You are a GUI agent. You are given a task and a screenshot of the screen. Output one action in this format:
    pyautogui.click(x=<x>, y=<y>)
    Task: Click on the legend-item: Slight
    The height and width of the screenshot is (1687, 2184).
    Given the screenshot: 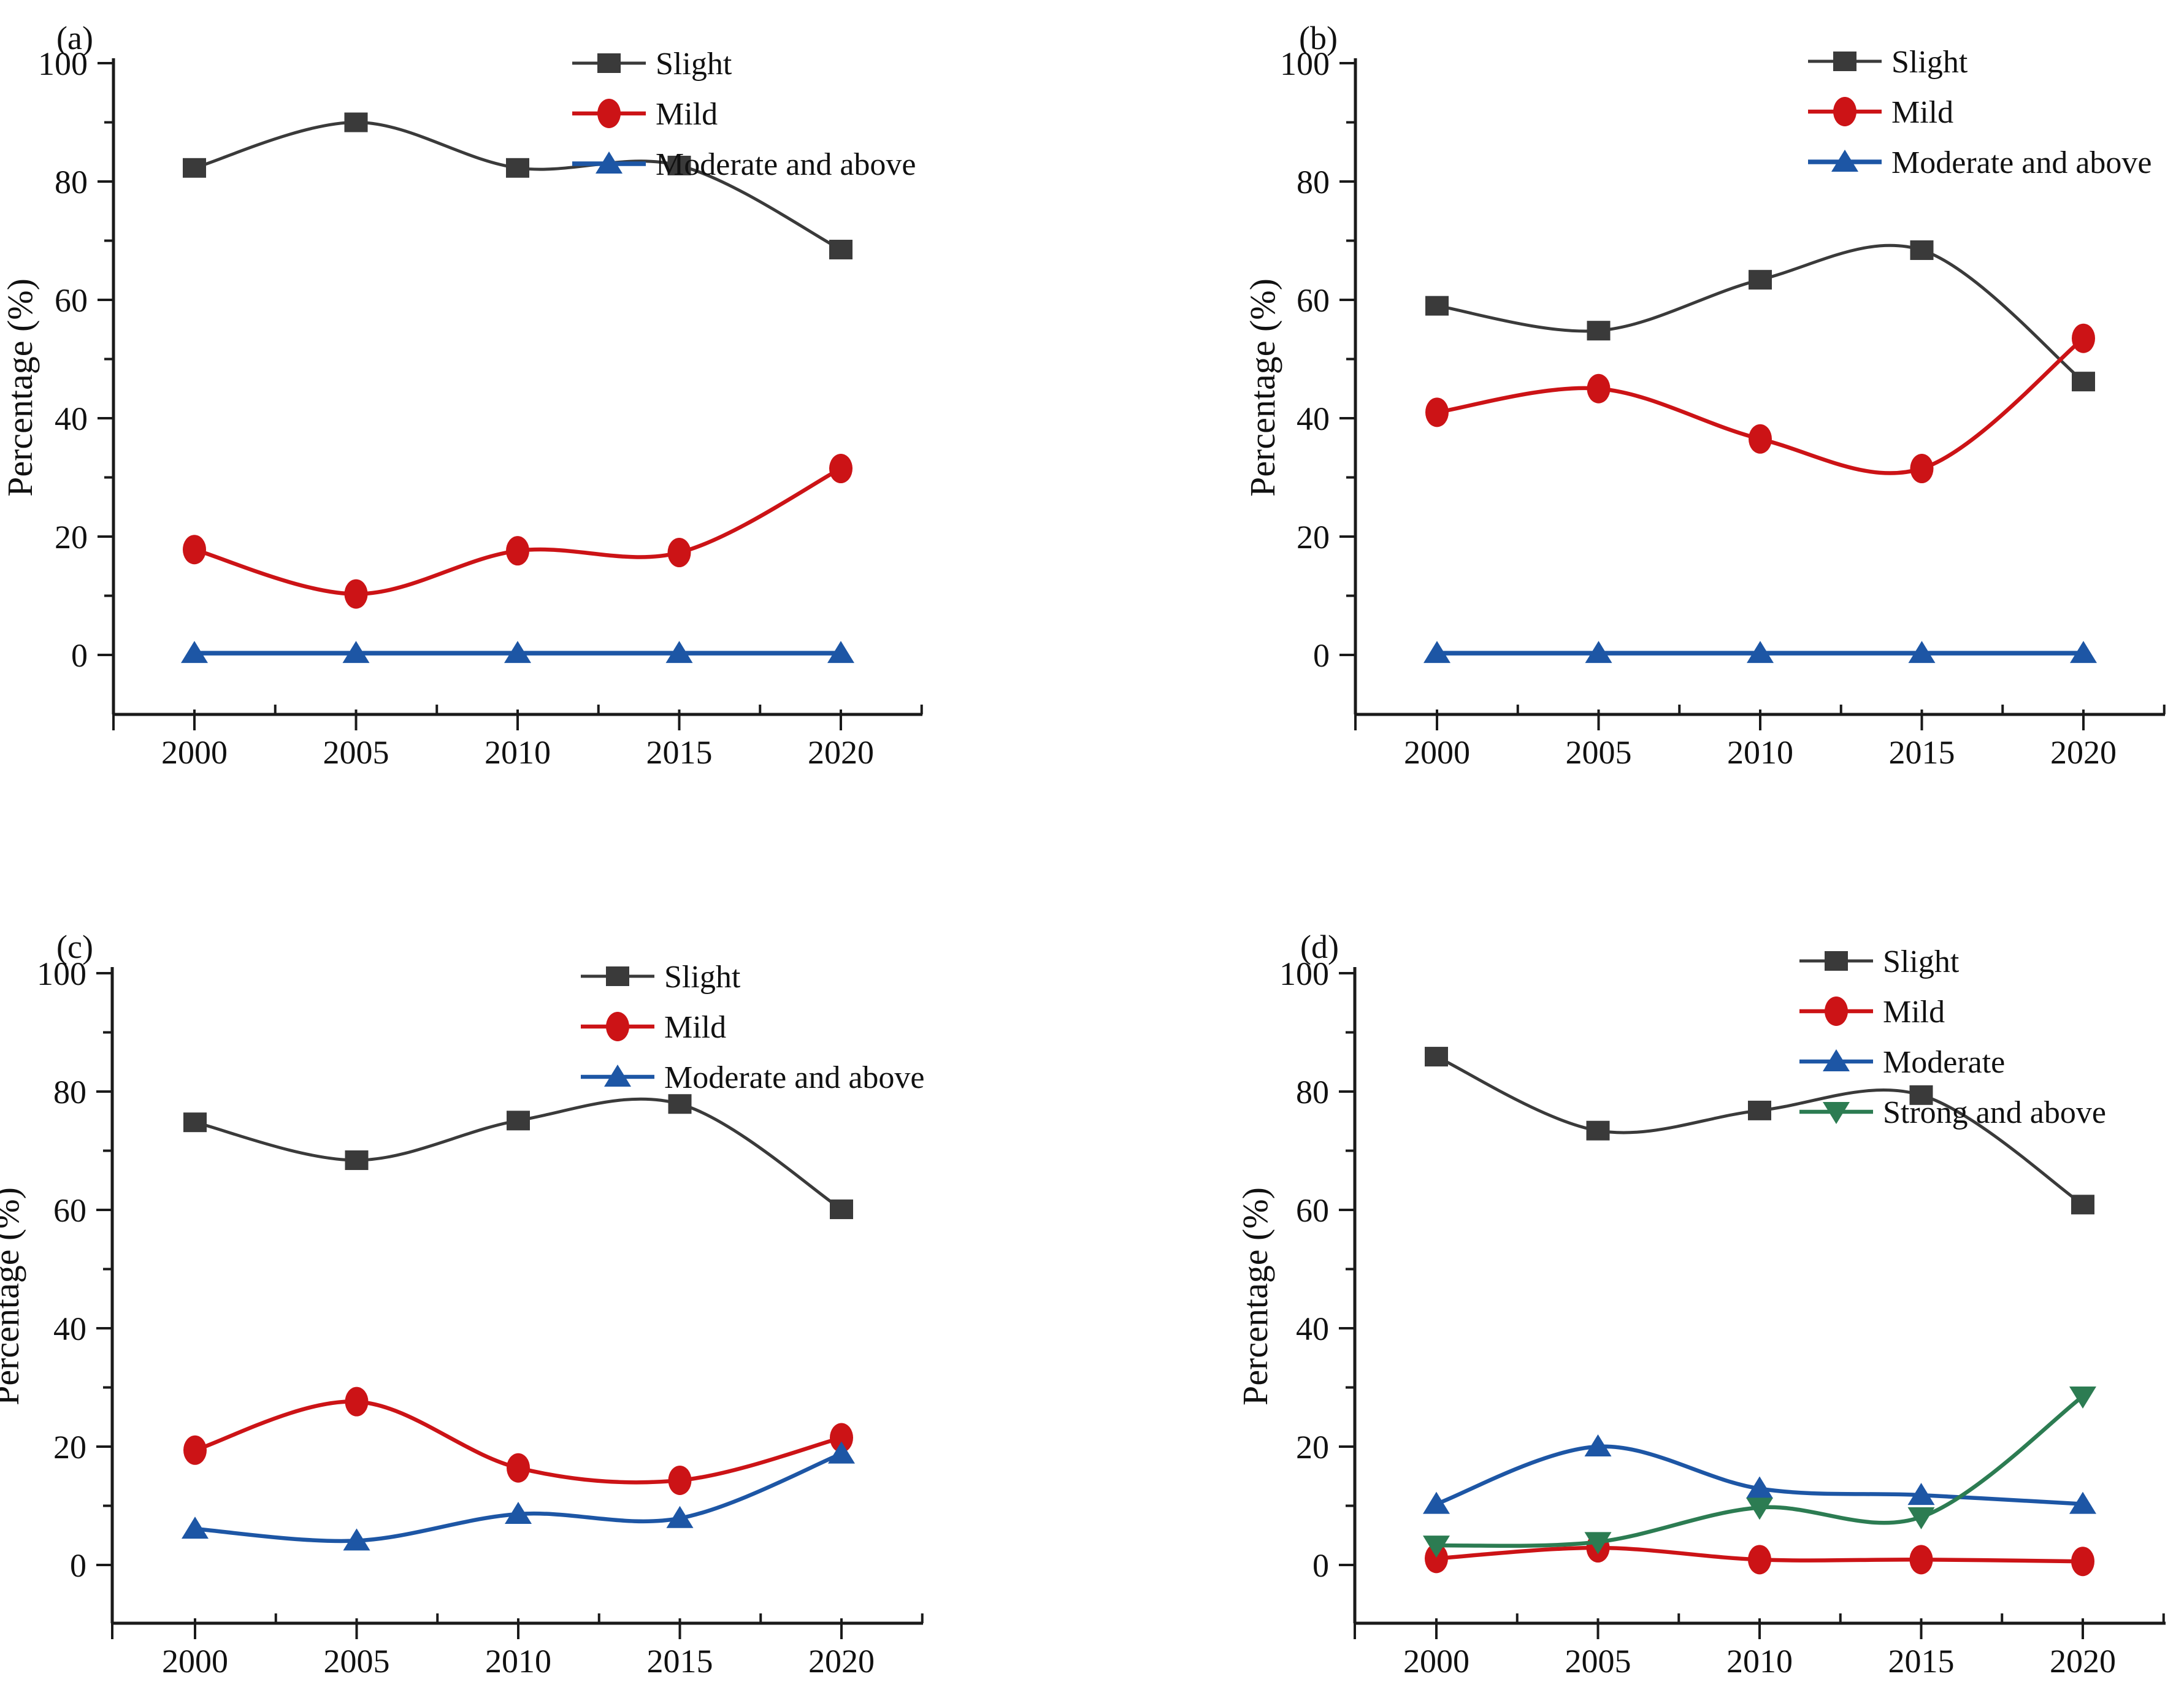 What is the action you would take?
    pyautogui.click(x=661, y=977)
    